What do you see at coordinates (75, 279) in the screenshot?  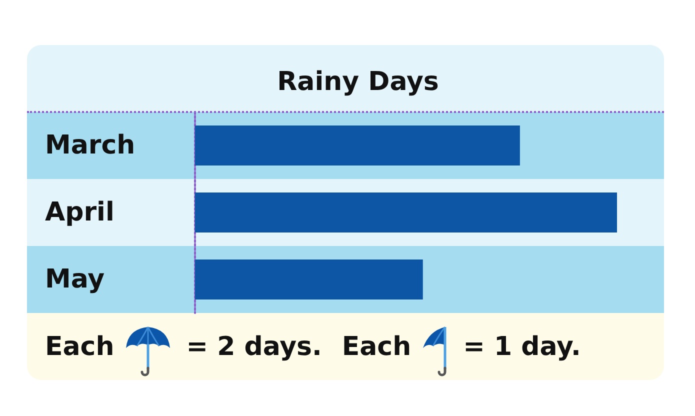 I see `y-tick-label: May` at bounding box center [75, 279].